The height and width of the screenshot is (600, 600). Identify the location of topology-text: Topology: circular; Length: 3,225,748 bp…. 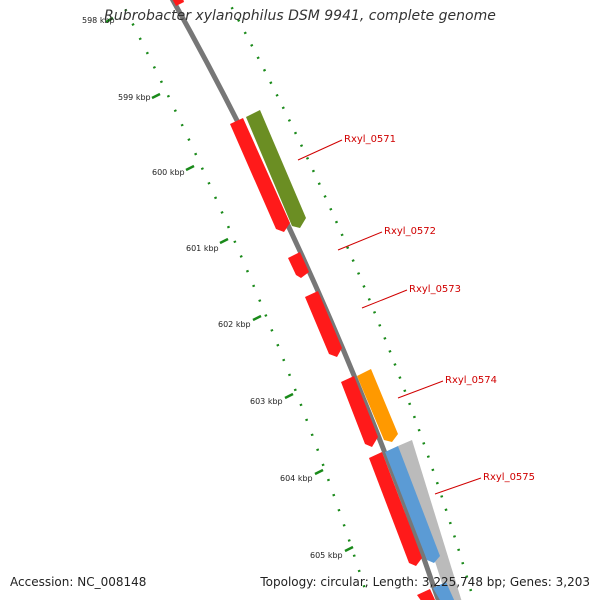
(425, 582).